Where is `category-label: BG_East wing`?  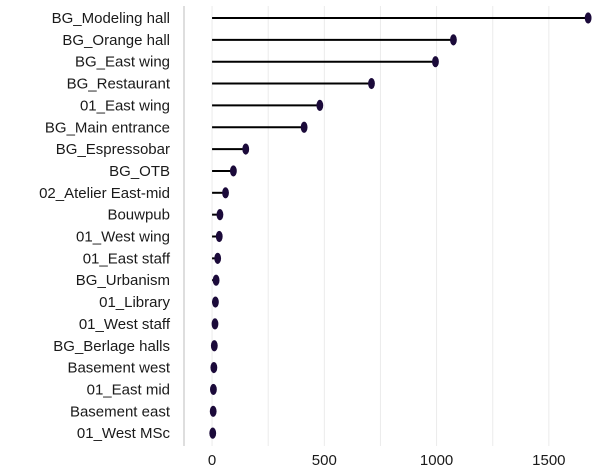
category-label: BG_East wing is located at coordinates (122, 62).